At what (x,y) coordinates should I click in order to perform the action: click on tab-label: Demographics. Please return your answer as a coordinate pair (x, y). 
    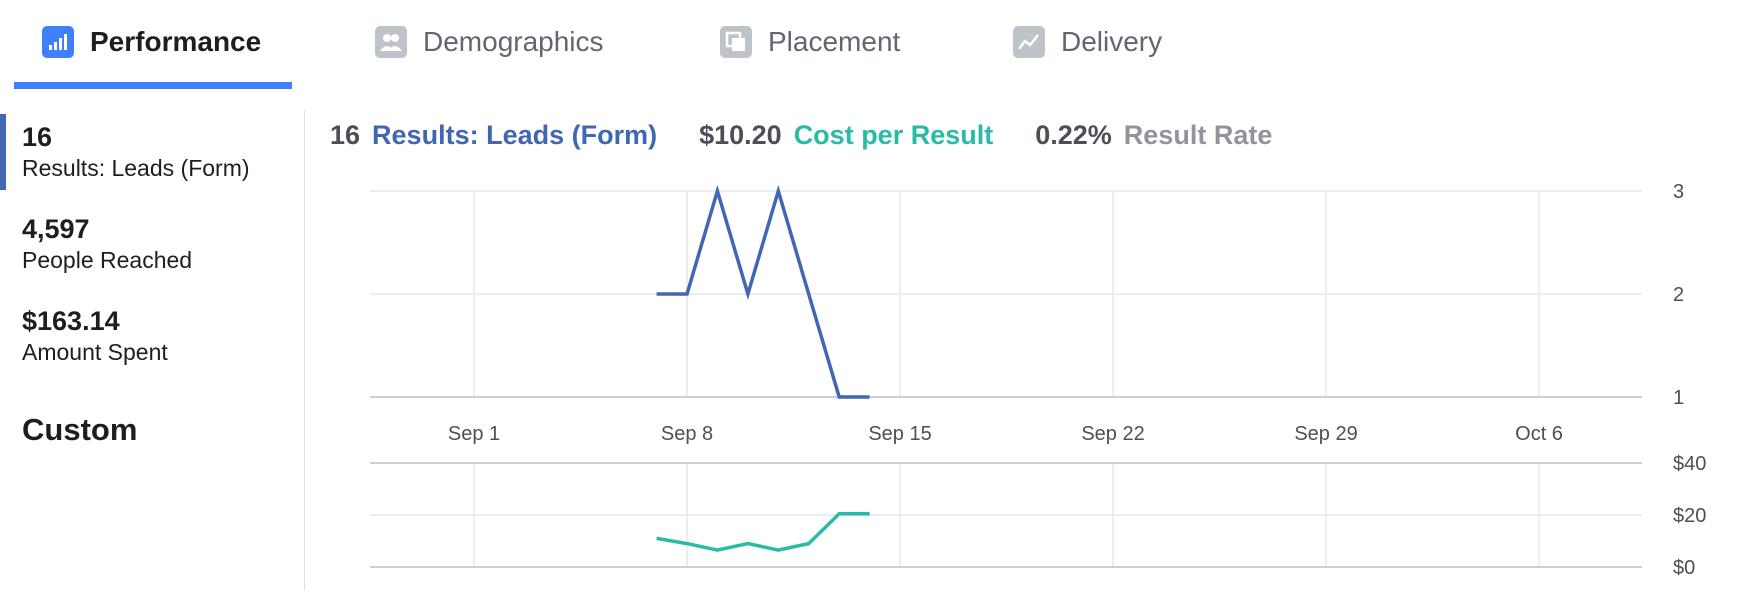
    Looking at the image, I should click on (513, 41).